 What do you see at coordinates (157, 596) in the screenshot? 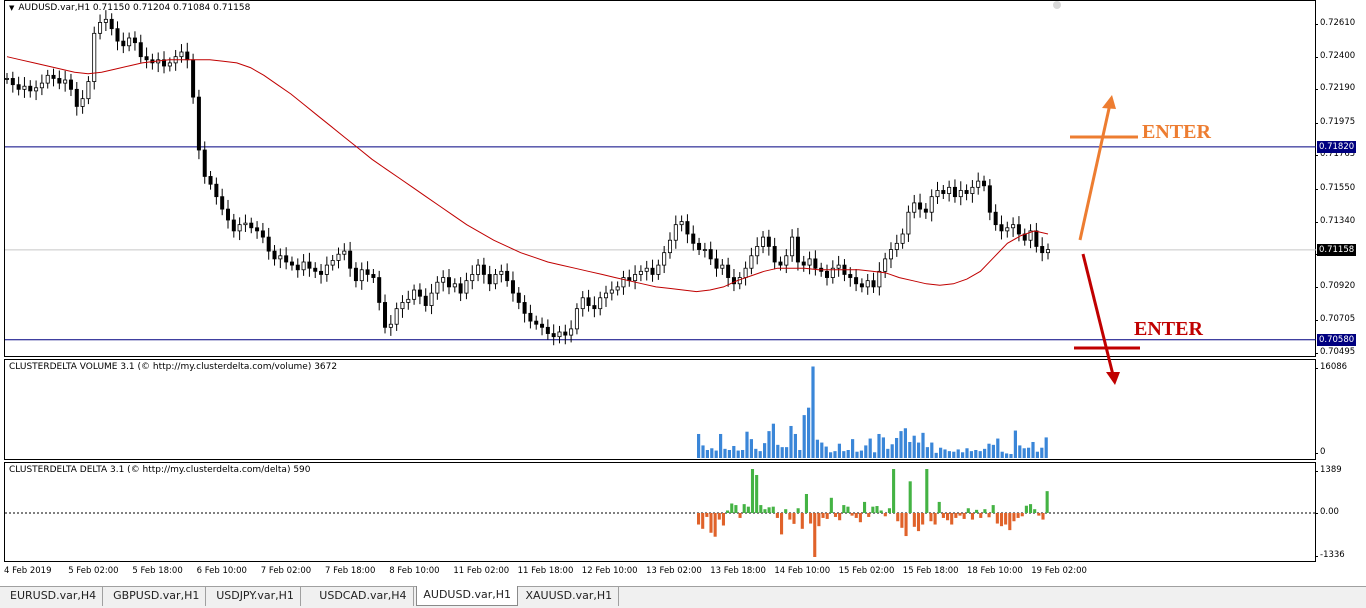
I see `symbol-tab-gbpusd-var-h1: GBPUSD.var,H1` at bounding box center [157, 596].